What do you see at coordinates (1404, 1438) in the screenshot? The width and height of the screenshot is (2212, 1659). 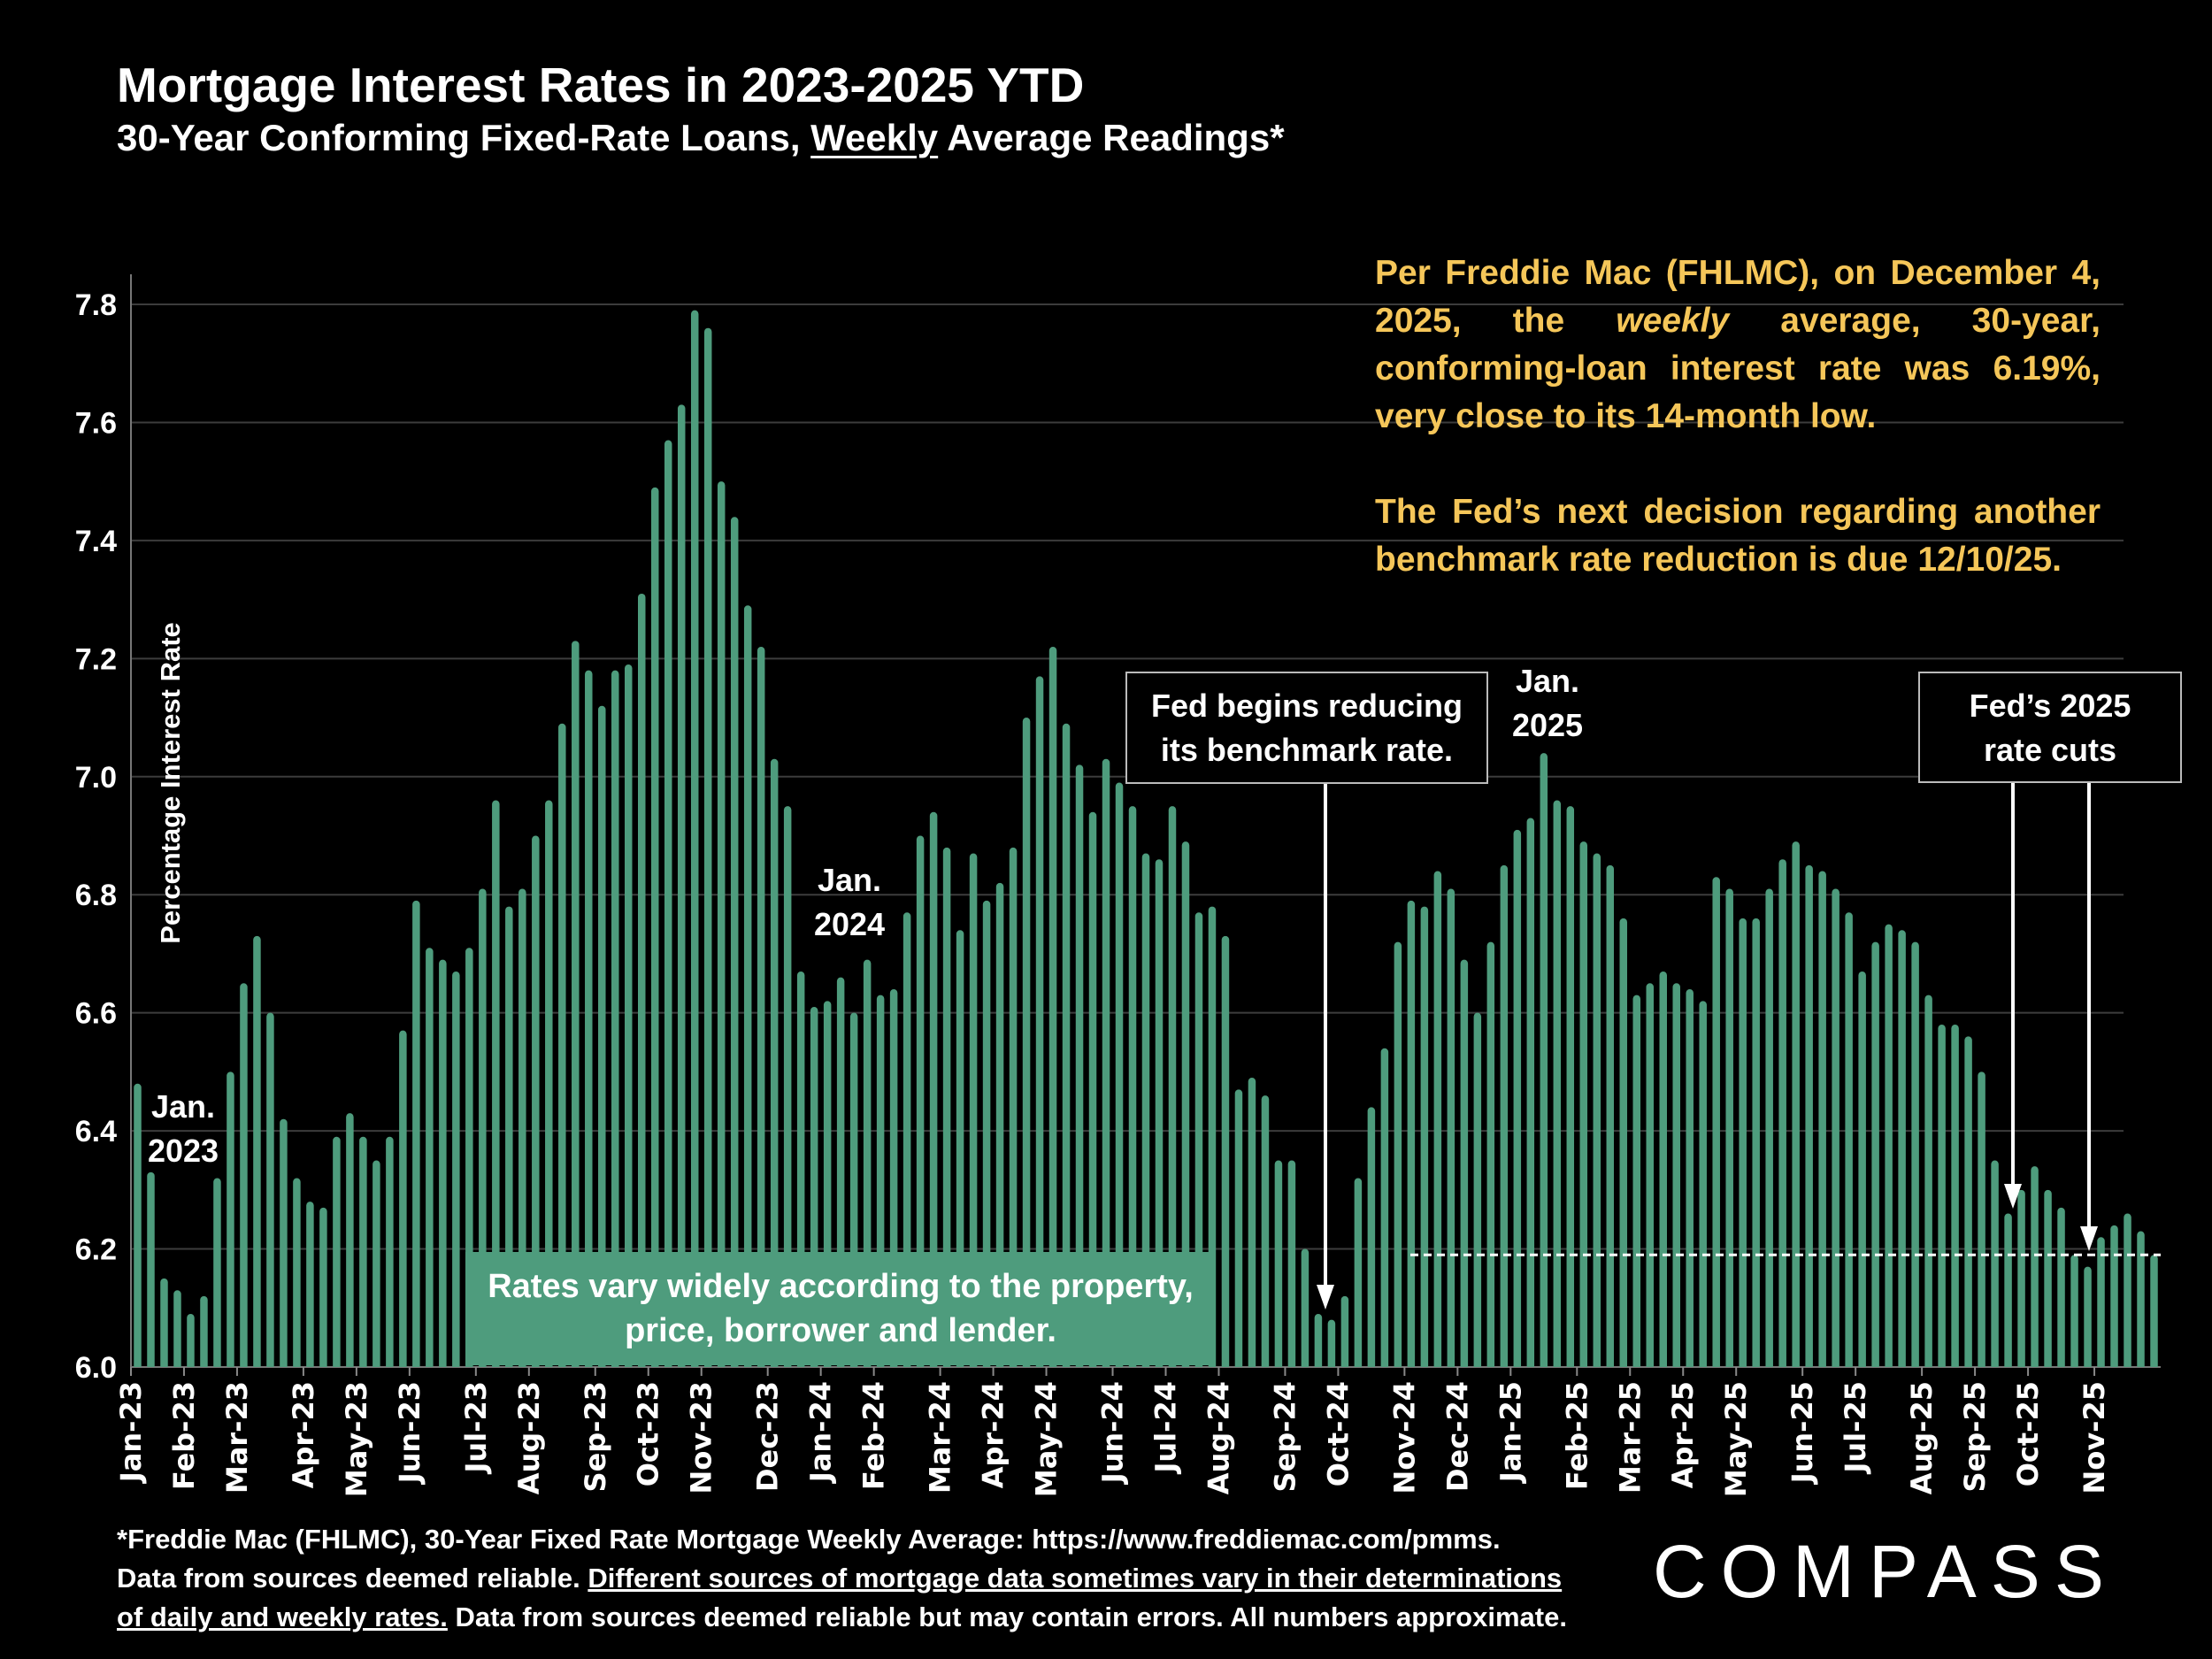 I see `x-tick-label: Nov-24` at bounding box center [1404, 1438].